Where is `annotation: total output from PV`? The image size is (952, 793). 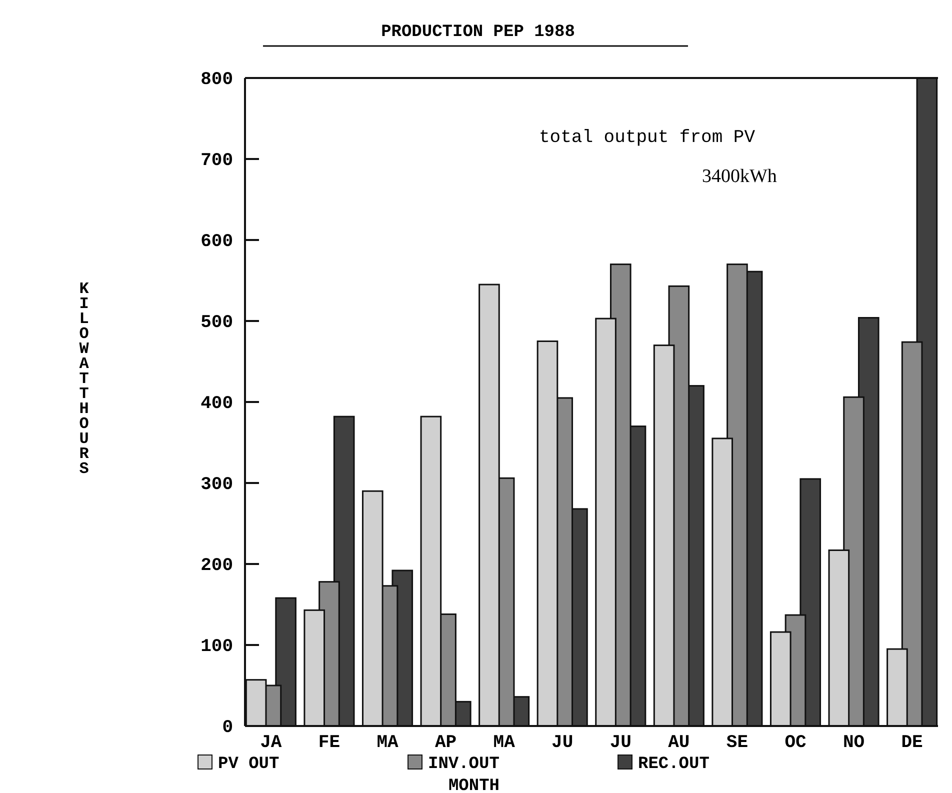
annotation: total output from PV is located at coordinates (647, 138).